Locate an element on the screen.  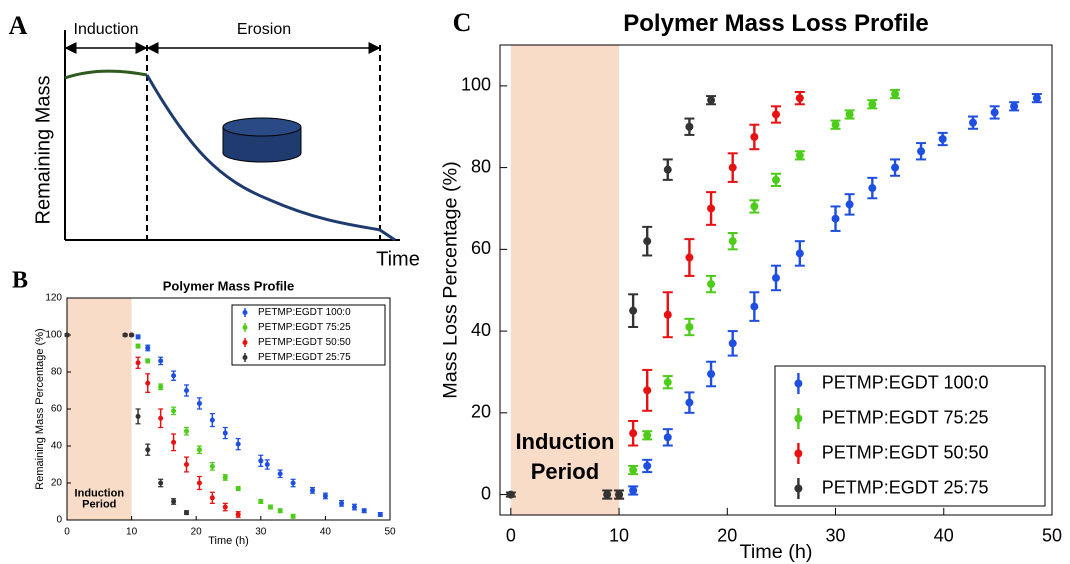
legend-label: PETMP:EGDT 50:50 is located at coordinates (905, 452).